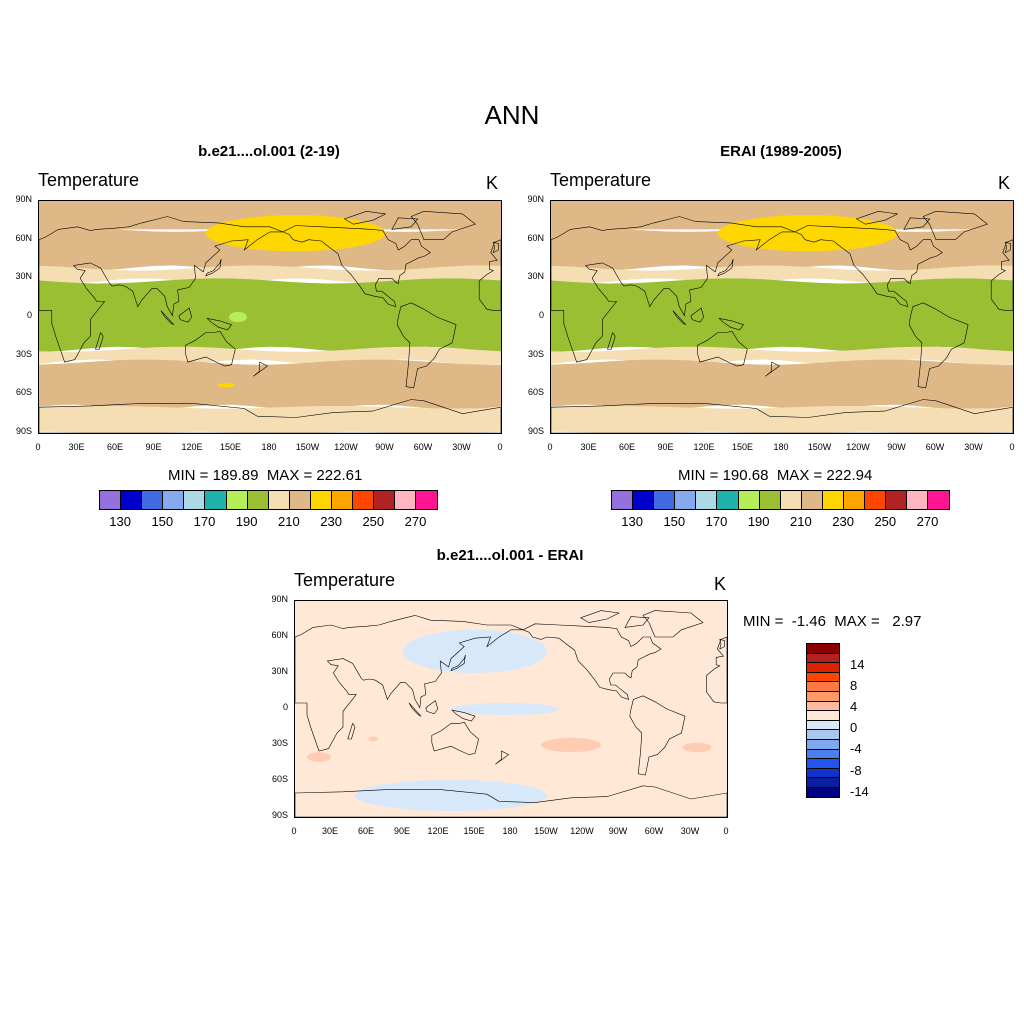 This screenshot has width=1024, height=1024. I want to click on unit-label-model: K, so click(492, 183).